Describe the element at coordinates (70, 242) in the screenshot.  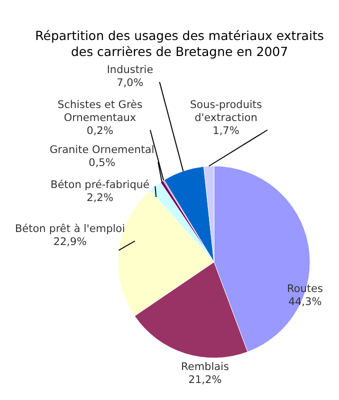
I see `data-label: 22,9%` at that location.